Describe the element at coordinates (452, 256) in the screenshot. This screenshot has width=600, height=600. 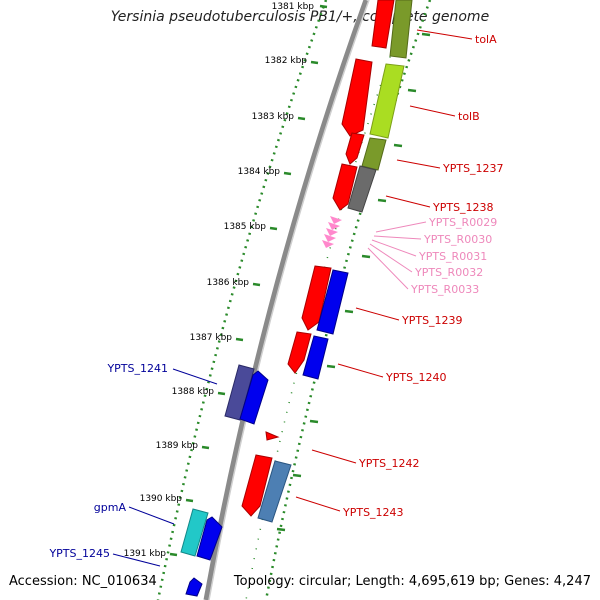
I see `label-YPTS_R0031: YPTS_R0031` at that location.